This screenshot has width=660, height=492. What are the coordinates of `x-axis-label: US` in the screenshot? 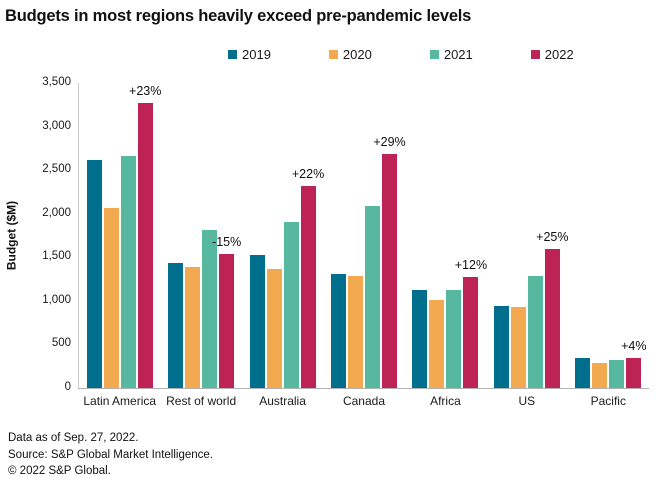 It's located at (527, 401).